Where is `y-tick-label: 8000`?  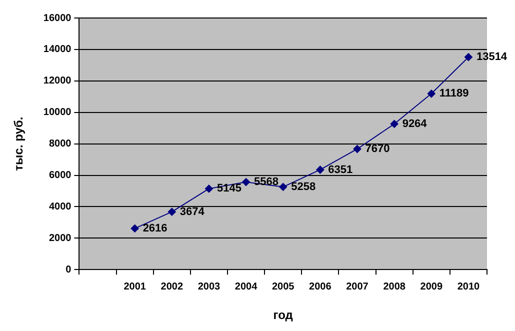
y-tick-label: 8000 is located at coordinates (60, 144).